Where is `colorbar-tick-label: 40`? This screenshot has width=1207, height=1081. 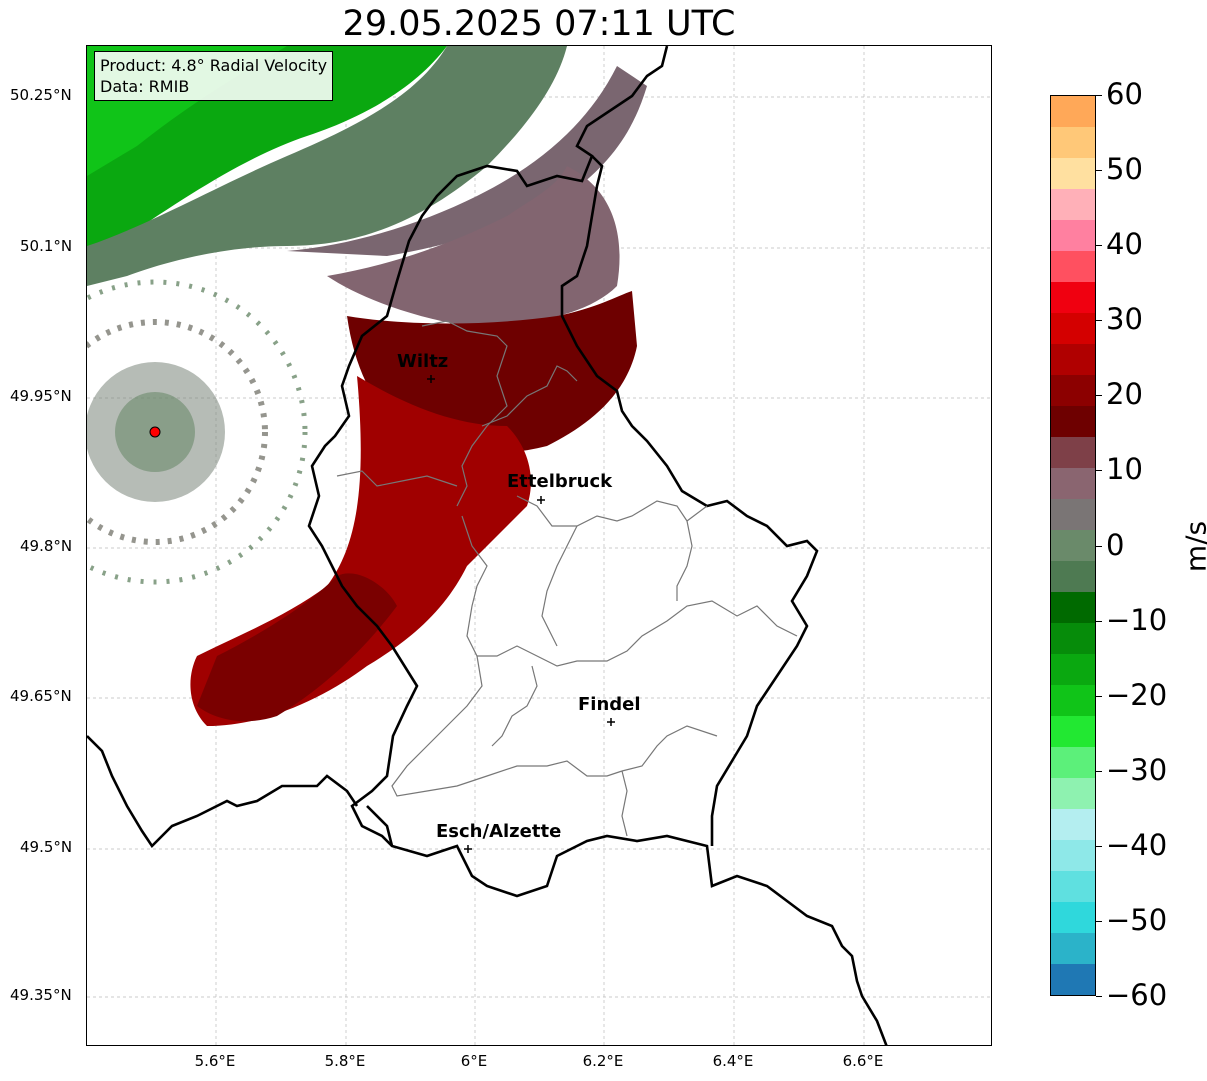
colorbar-tick-label: 40 is located at coordinates (1124, 244).